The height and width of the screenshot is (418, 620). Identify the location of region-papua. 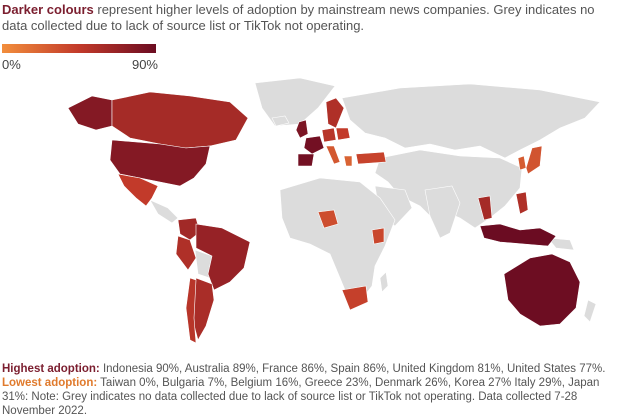
(561, 244).